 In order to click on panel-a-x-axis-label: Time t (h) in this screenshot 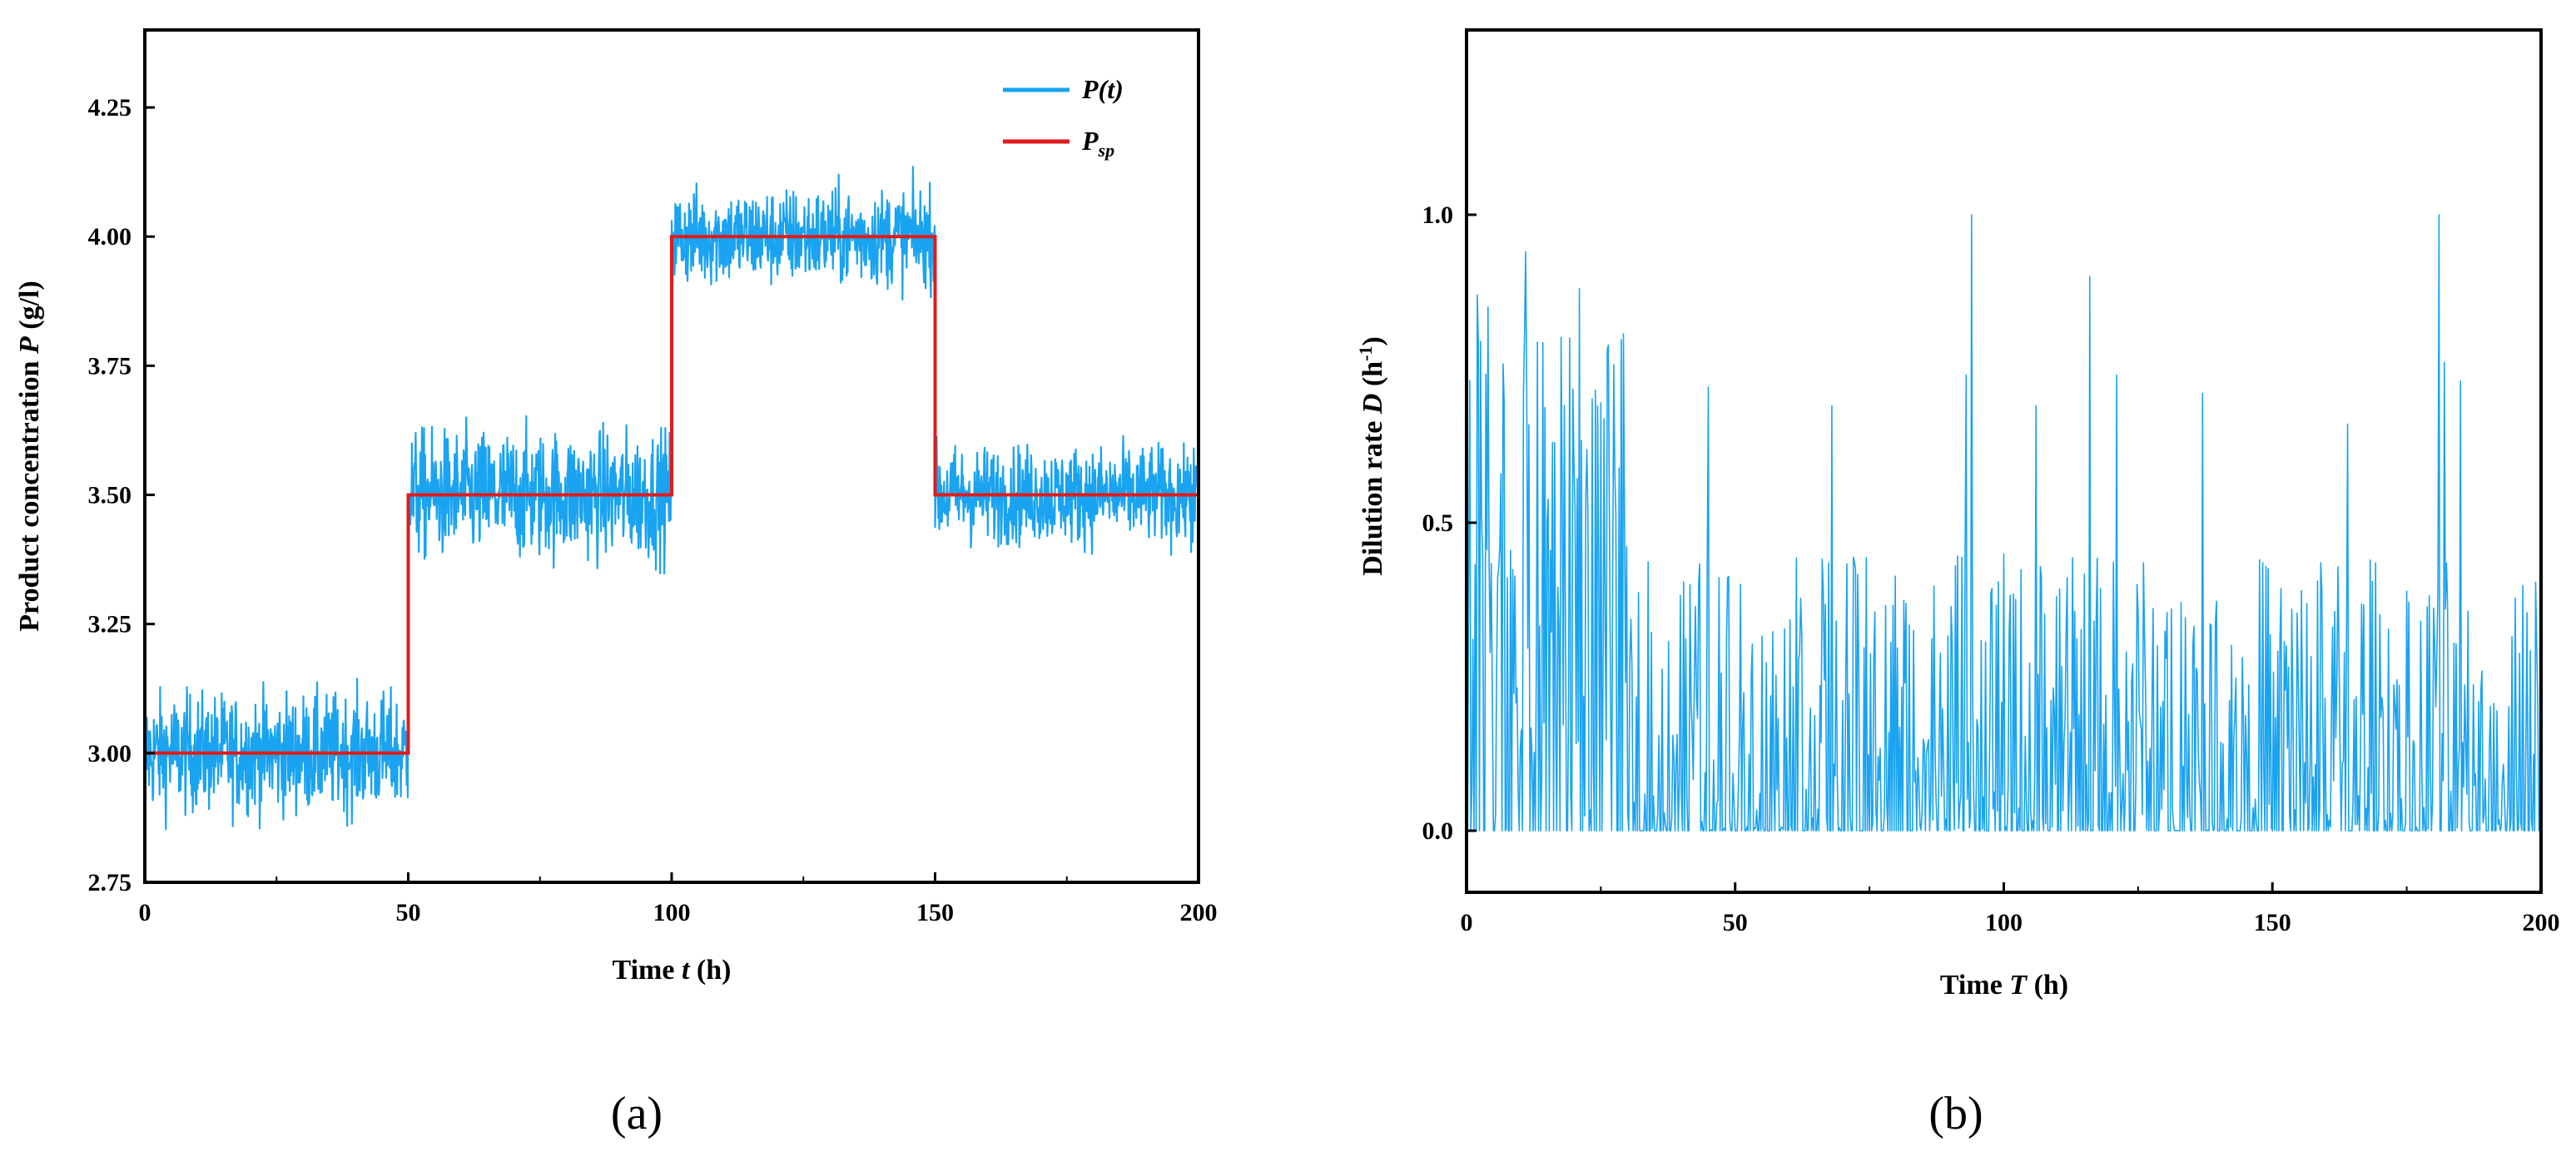, I will do `click(672, 970)`.